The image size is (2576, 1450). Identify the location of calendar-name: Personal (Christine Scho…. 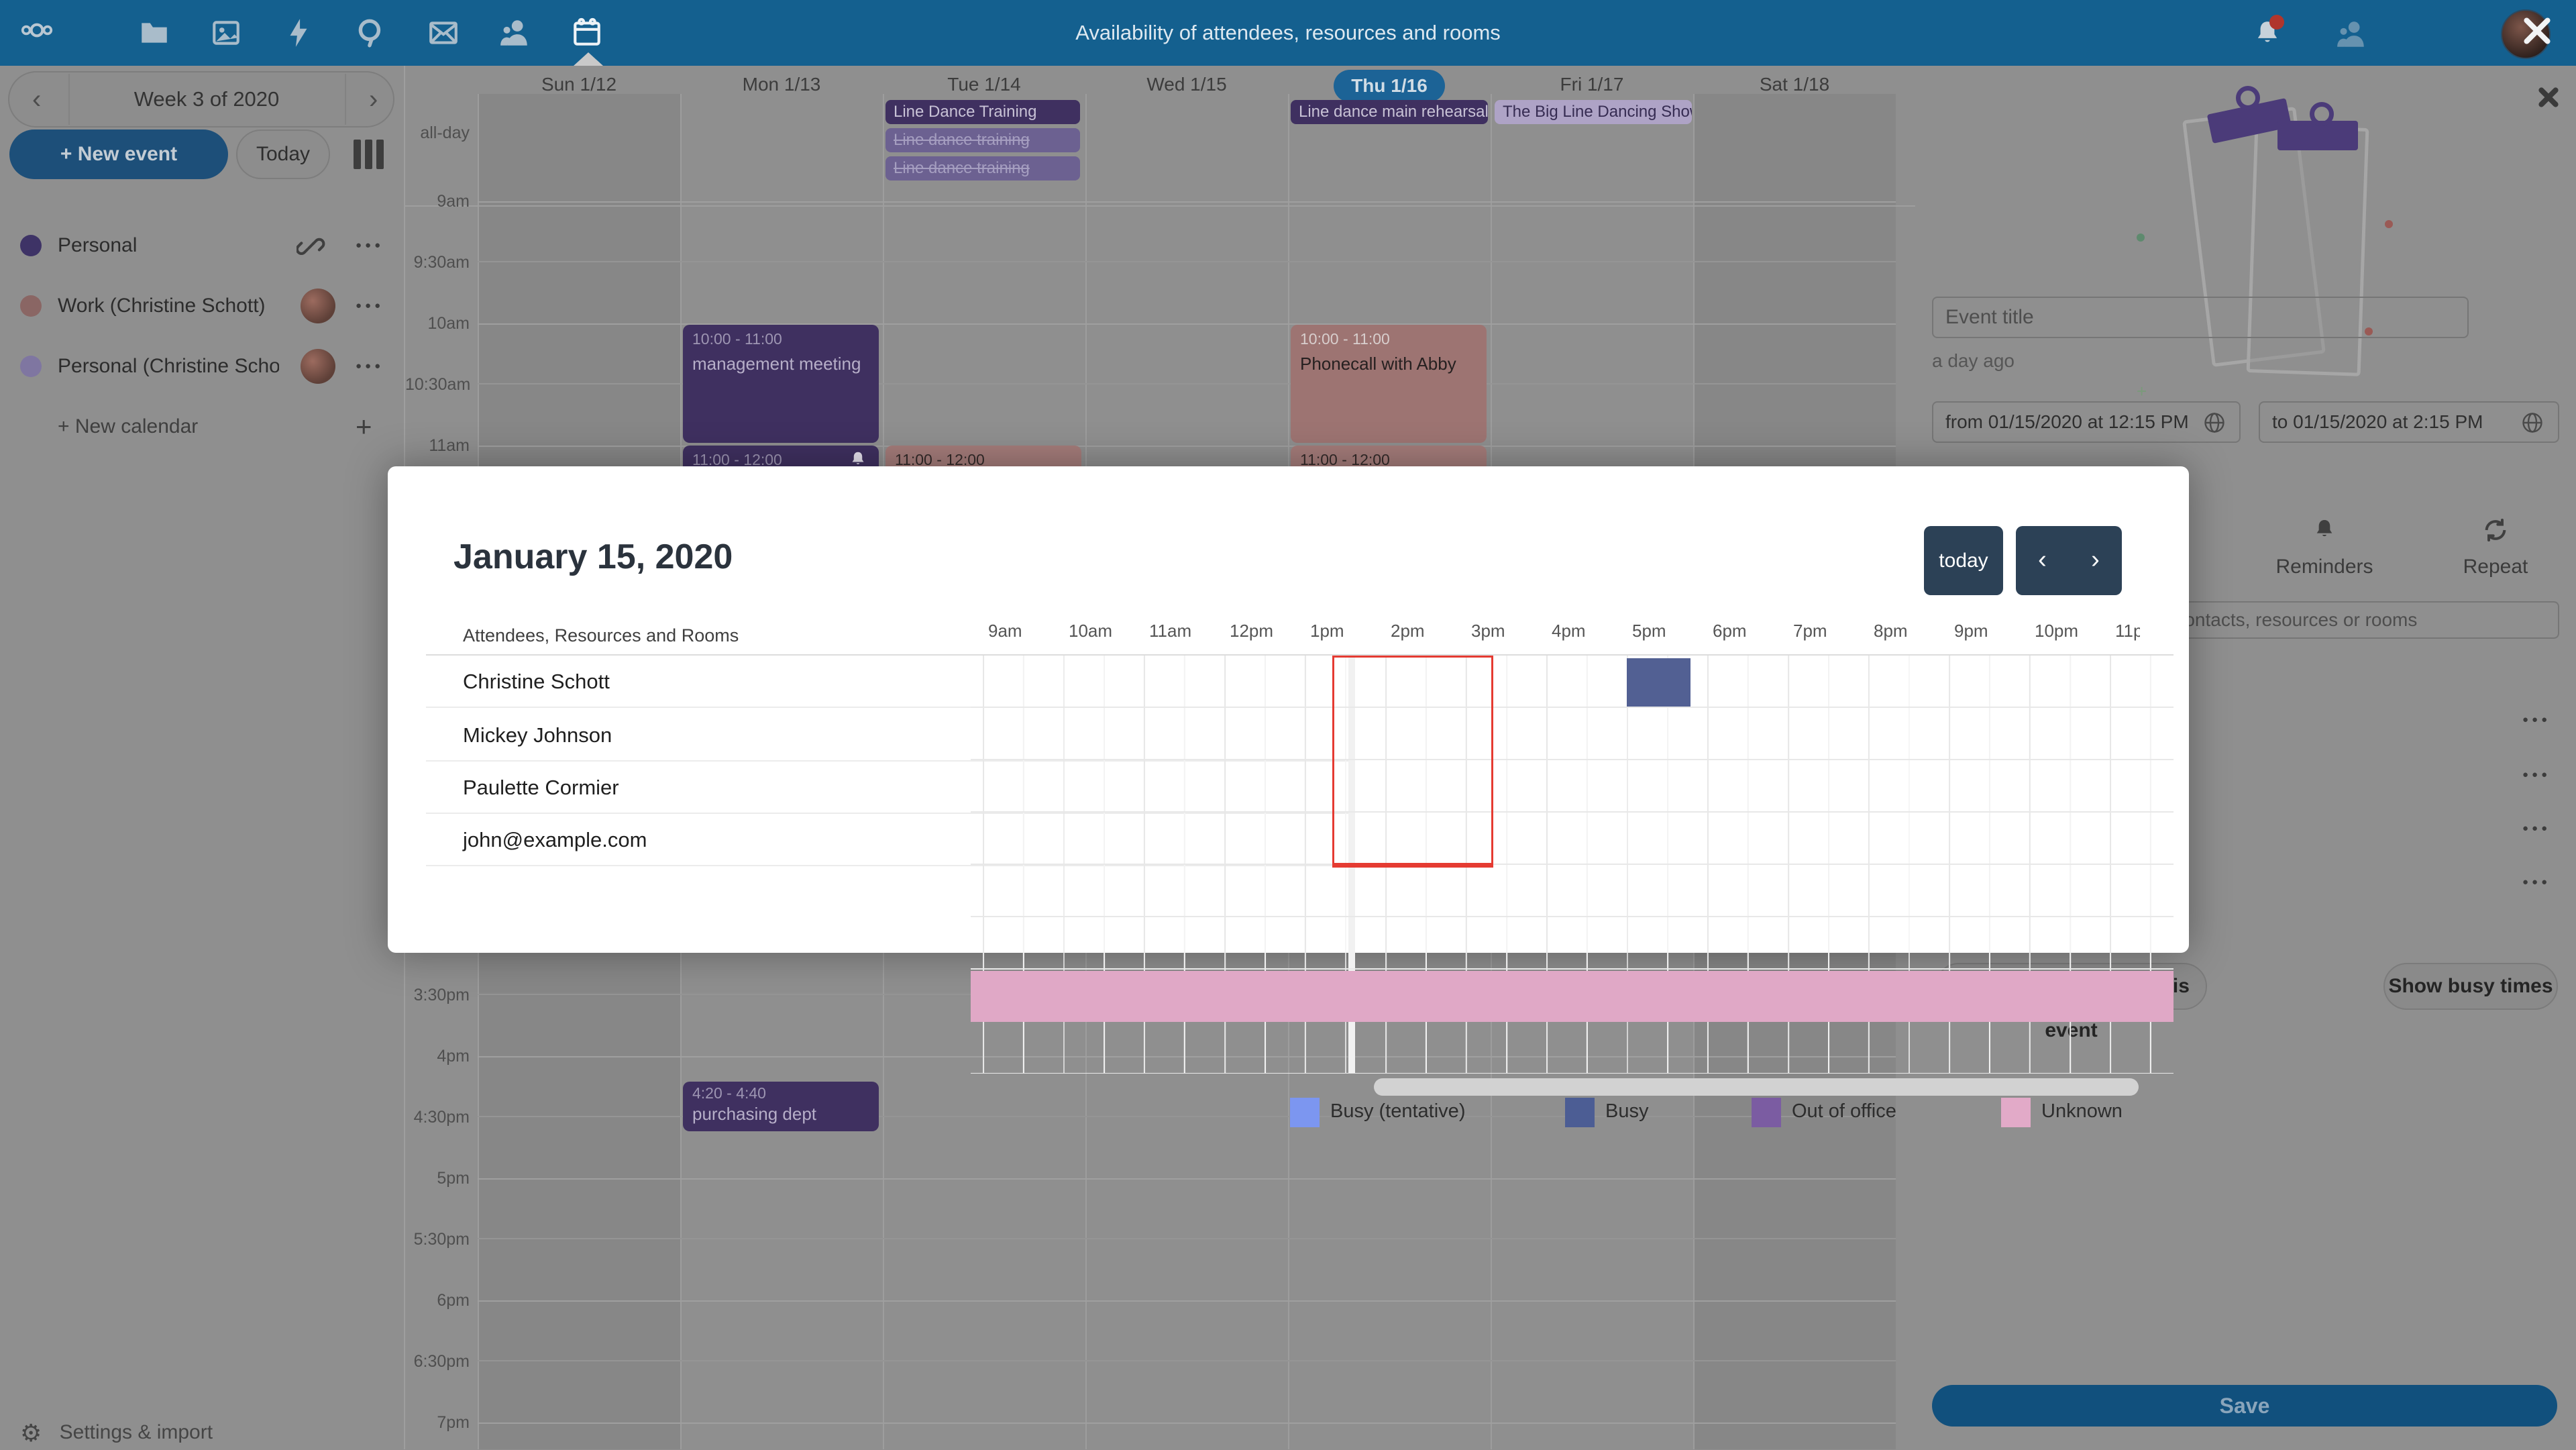
(168, 366).